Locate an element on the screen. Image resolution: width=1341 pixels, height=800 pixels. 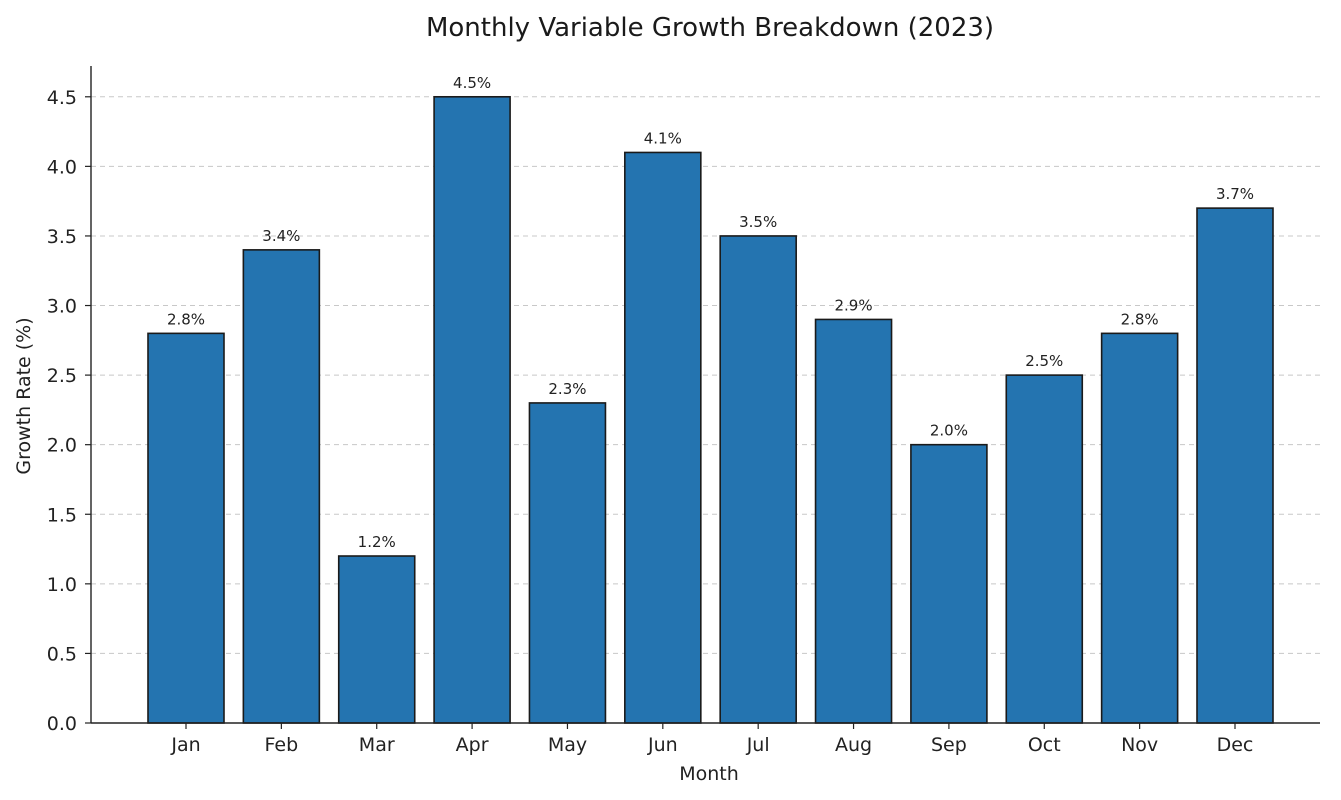
x-tick-label-mar: Mar is located at coordinates (377, 745).